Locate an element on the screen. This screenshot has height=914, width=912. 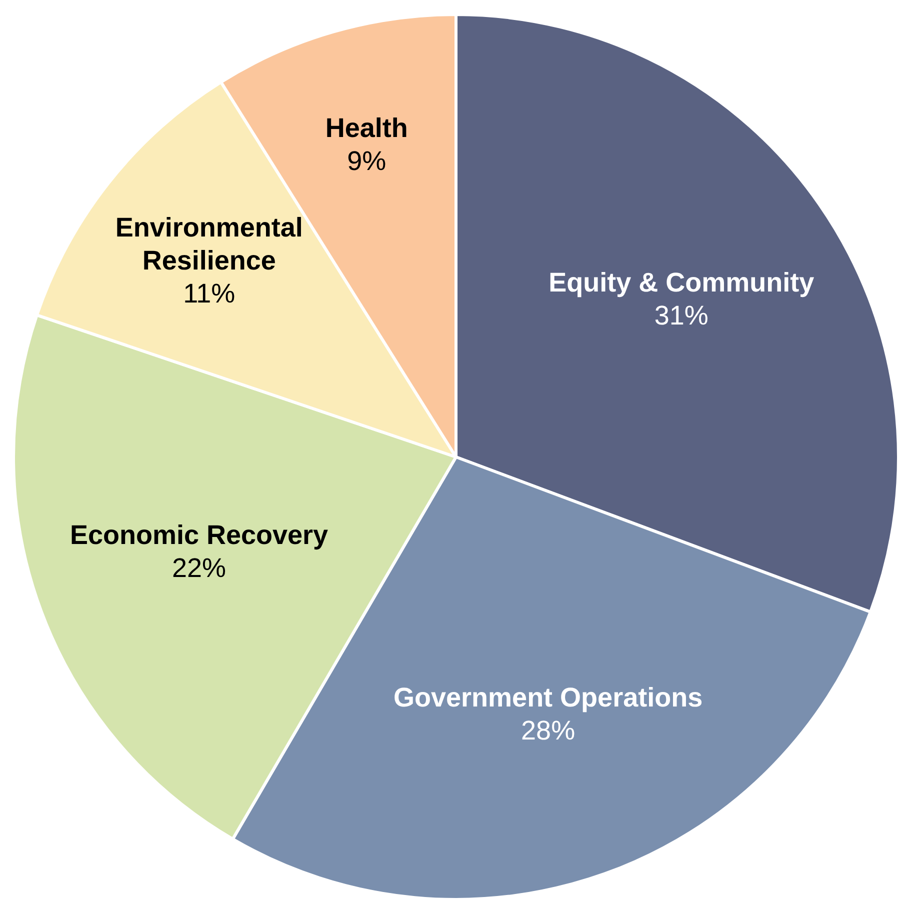
slice-label: Health is located at coordinates (366, 128).